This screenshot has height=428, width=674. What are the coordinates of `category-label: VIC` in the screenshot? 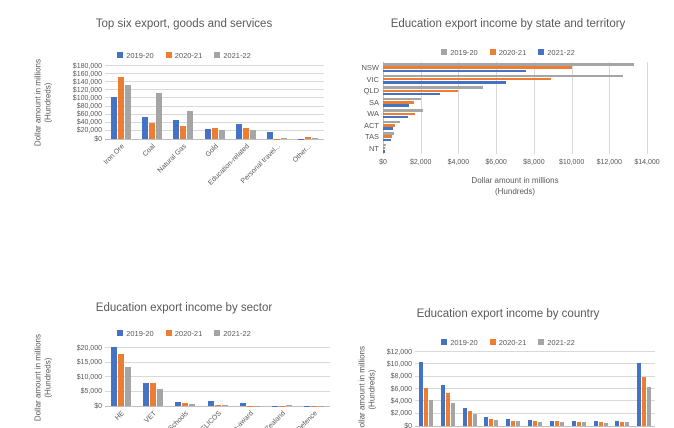 It's located at (372, 79).